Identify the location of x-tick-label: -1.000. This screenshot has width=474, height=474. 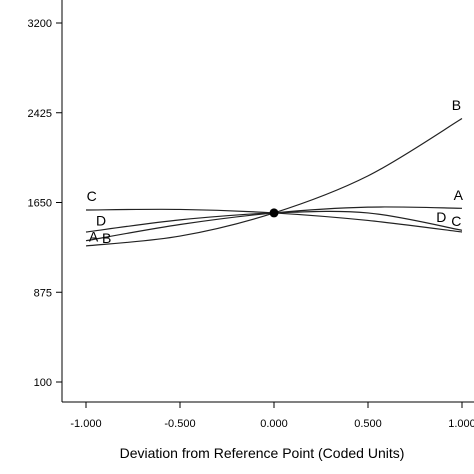
(85, 424).